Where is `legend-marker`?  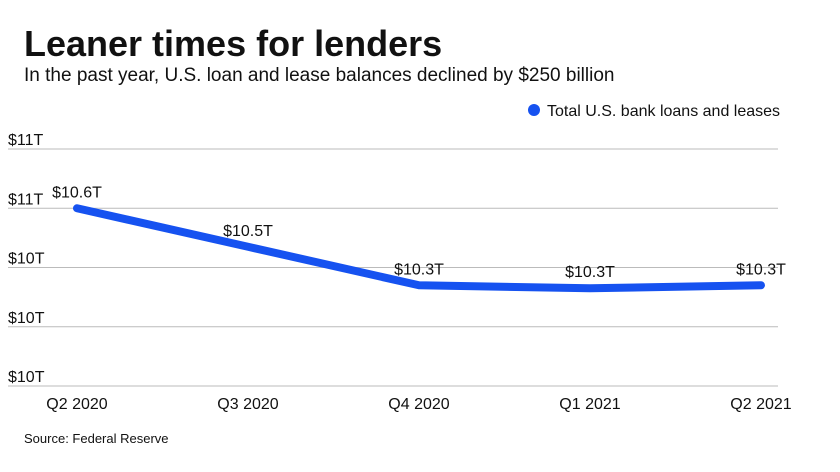
legend-marker is located at coordinates (534, 110).